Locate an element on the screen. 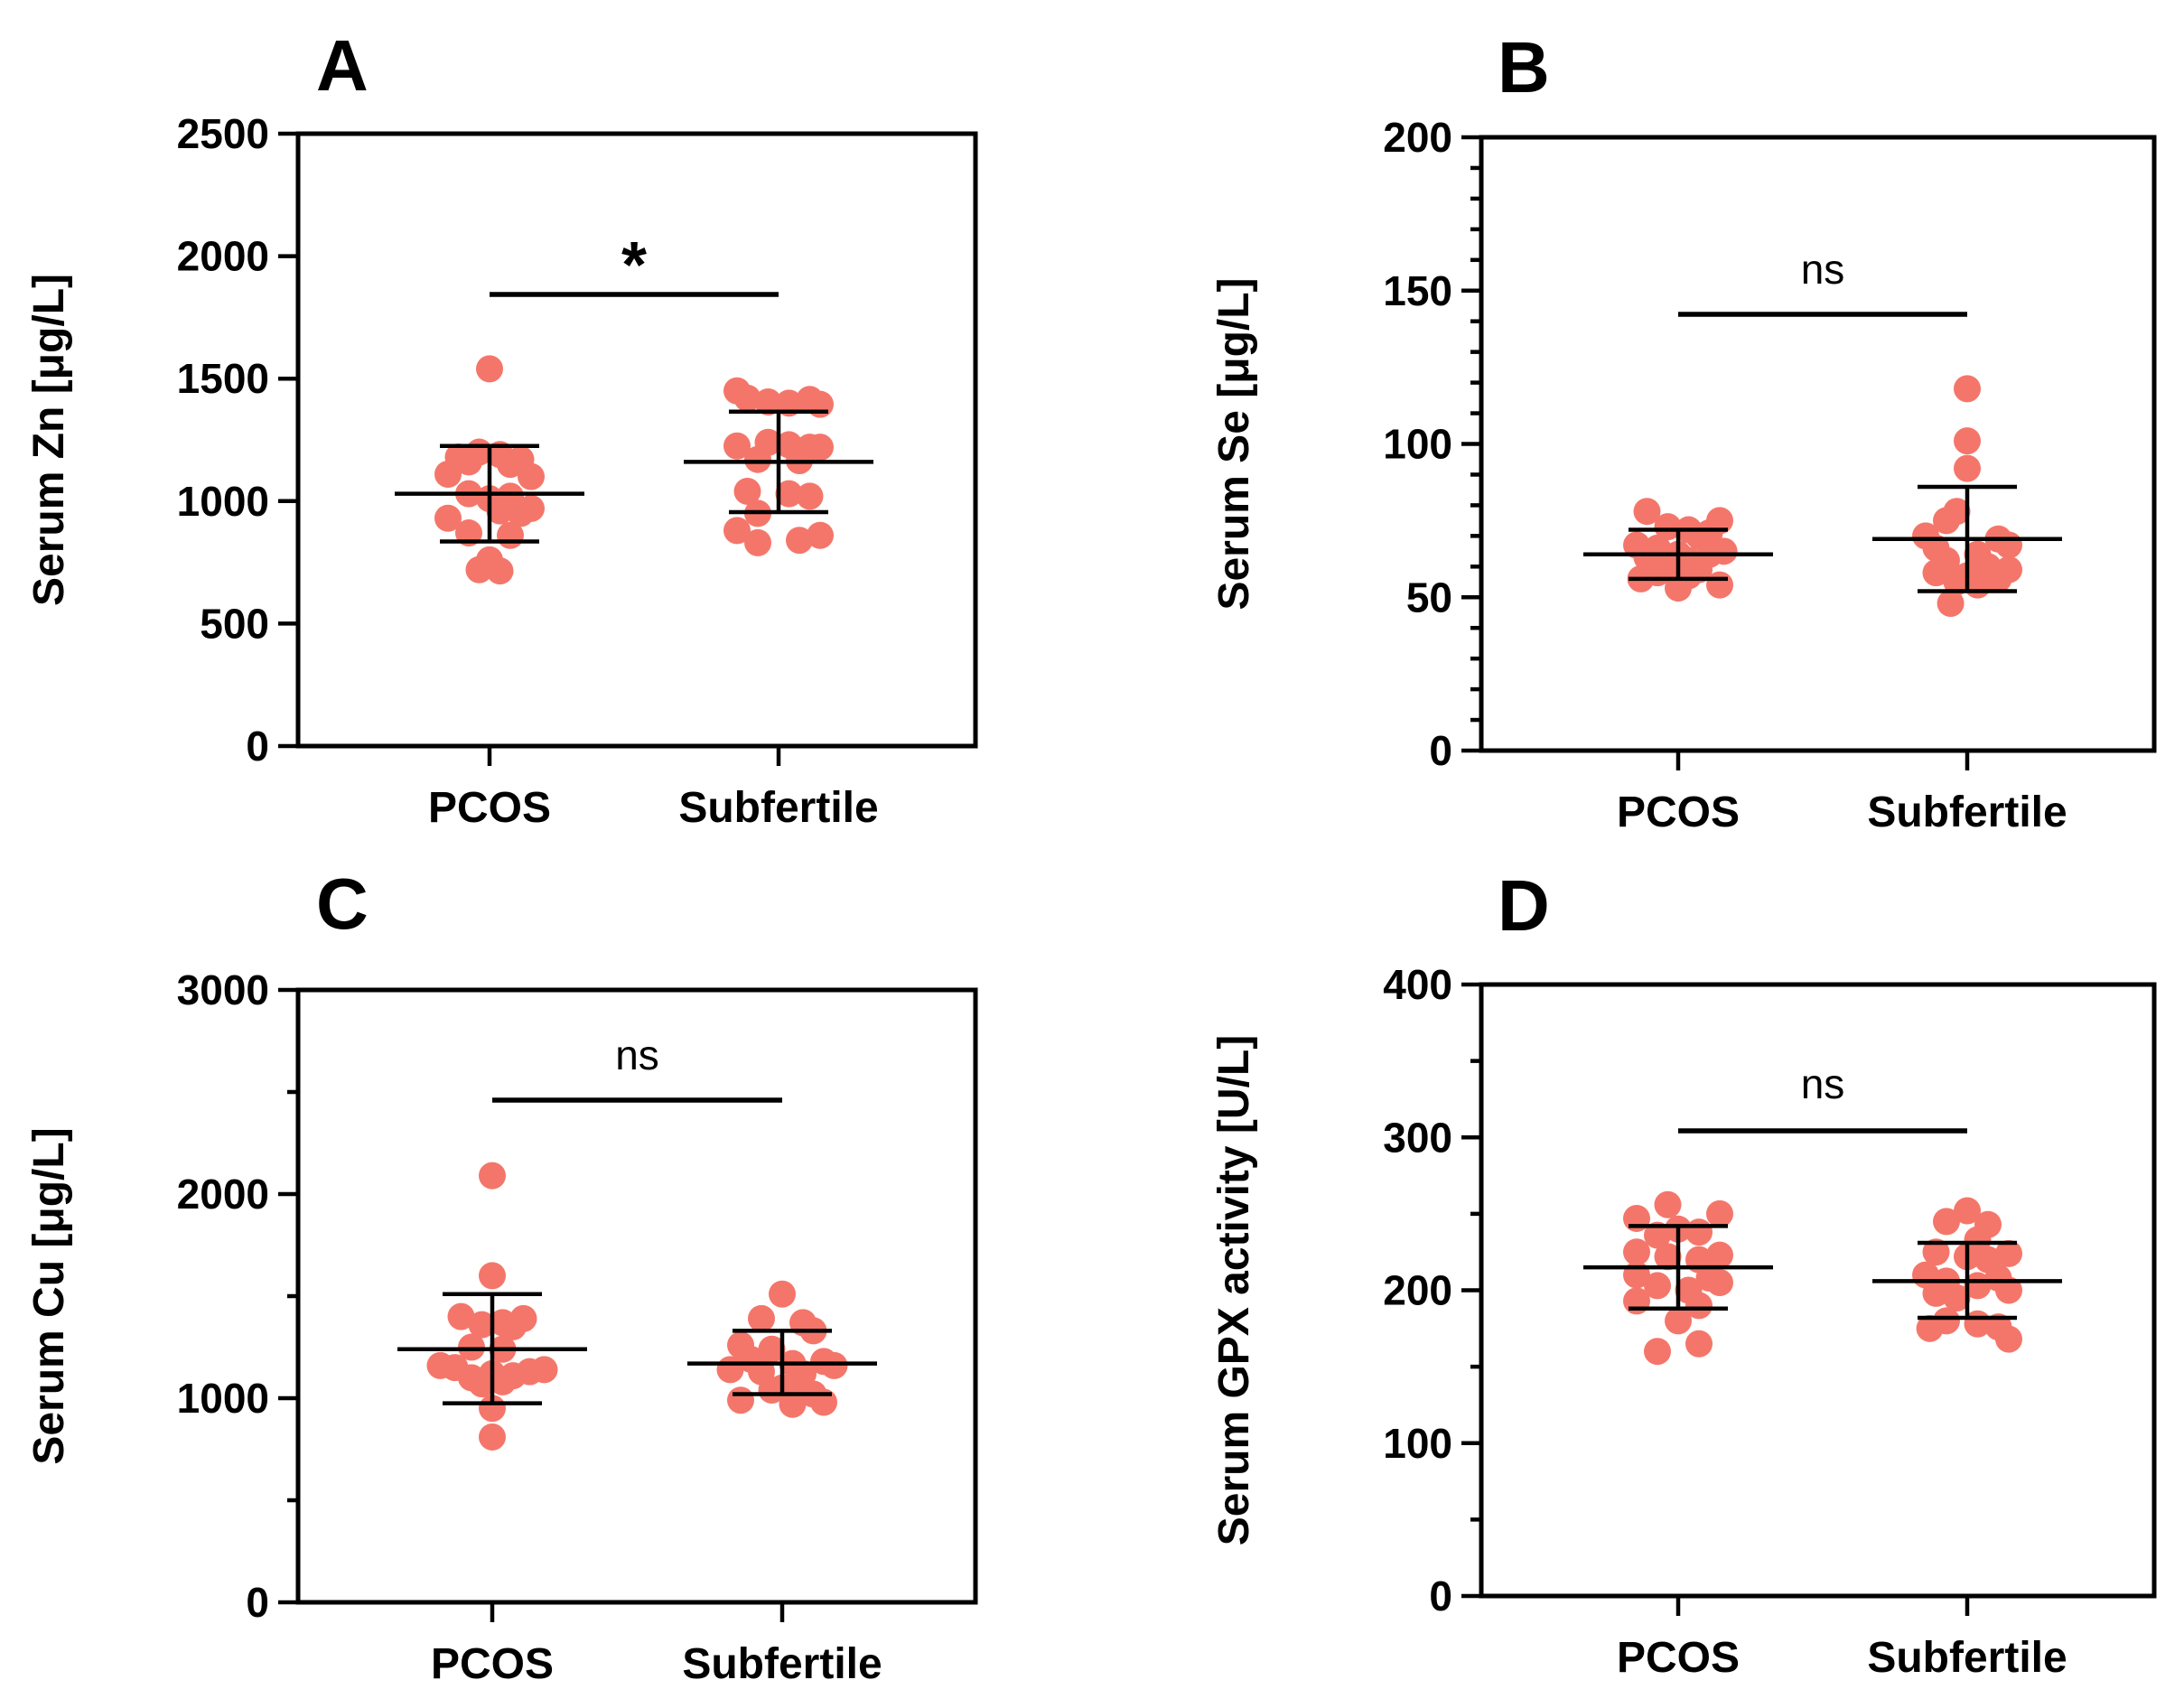  plot-frame-b is located at coordinates (1818, 444).